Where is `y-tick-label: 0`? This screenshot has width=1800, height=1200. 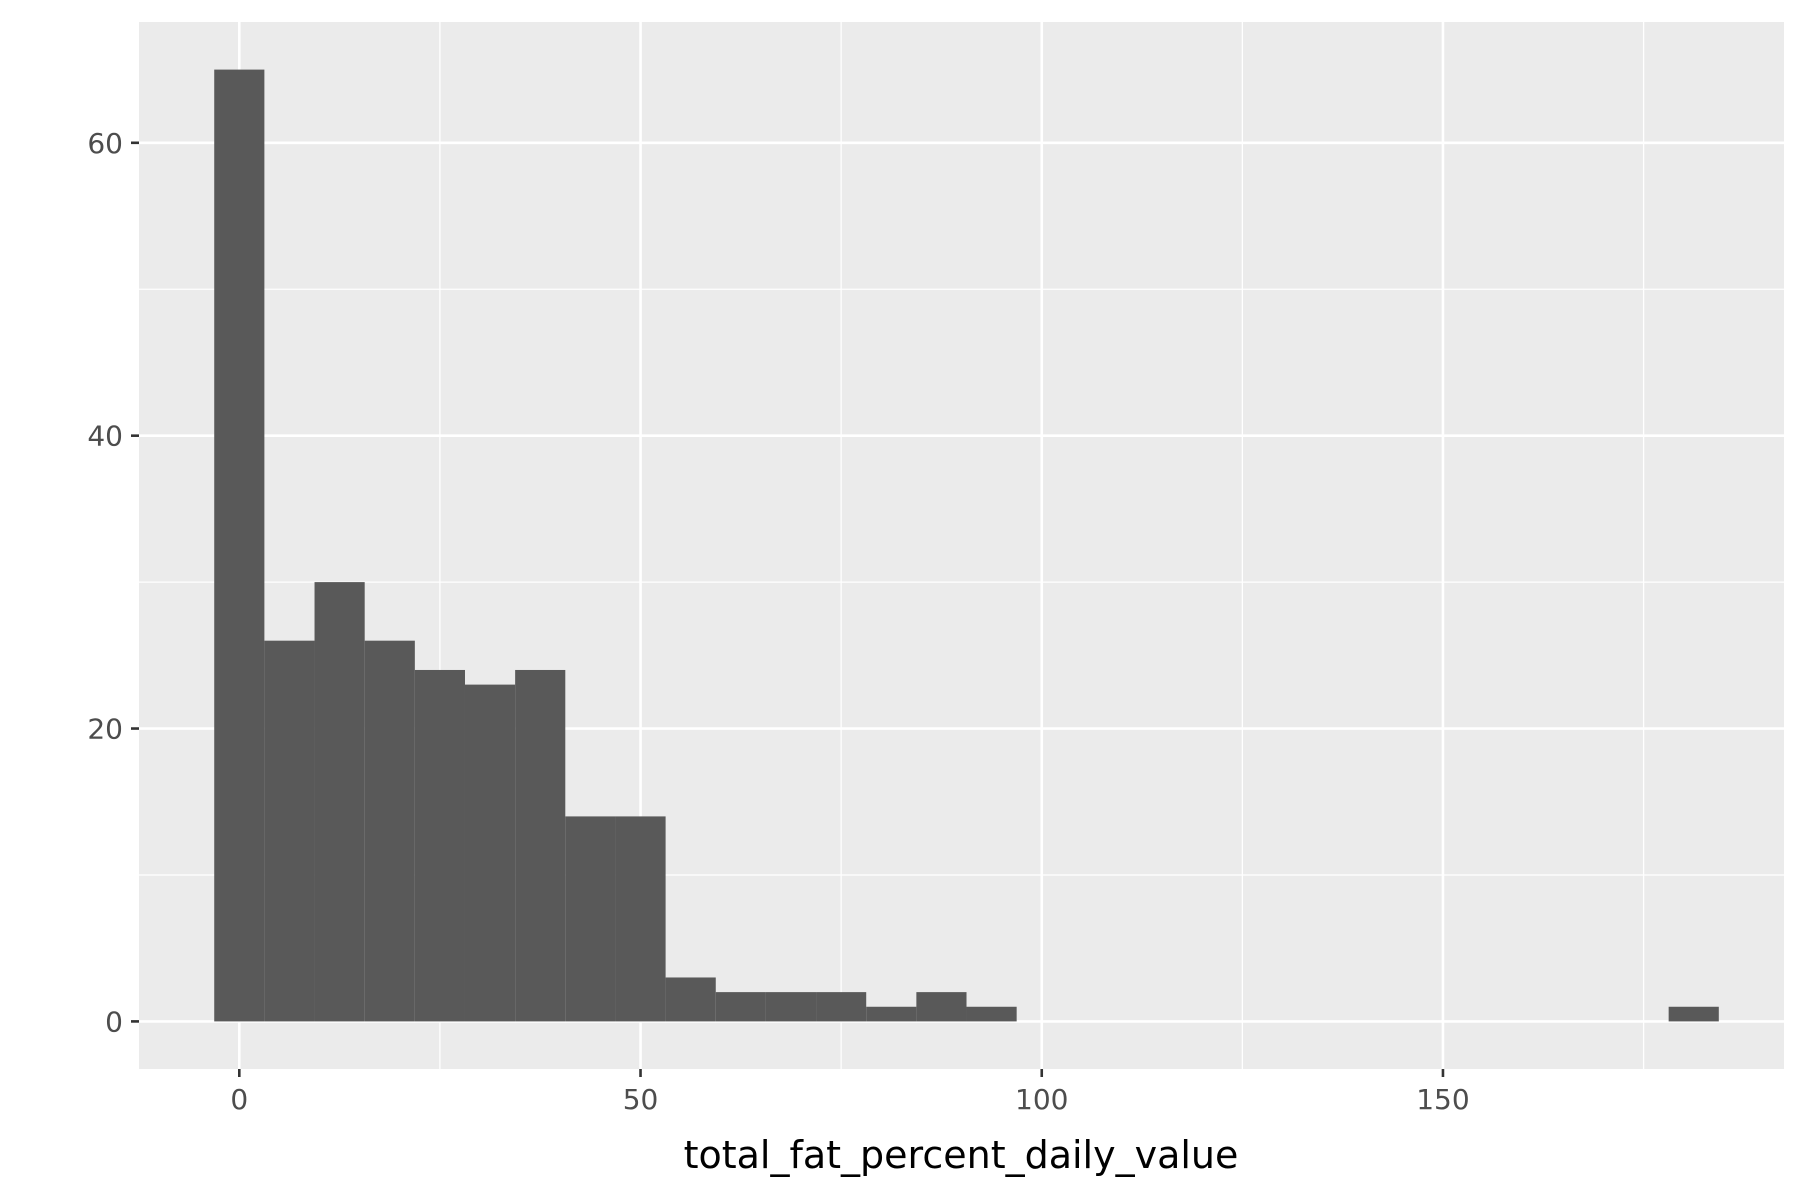 y-tick-label: 0 is located at coordinates (114, 1021).